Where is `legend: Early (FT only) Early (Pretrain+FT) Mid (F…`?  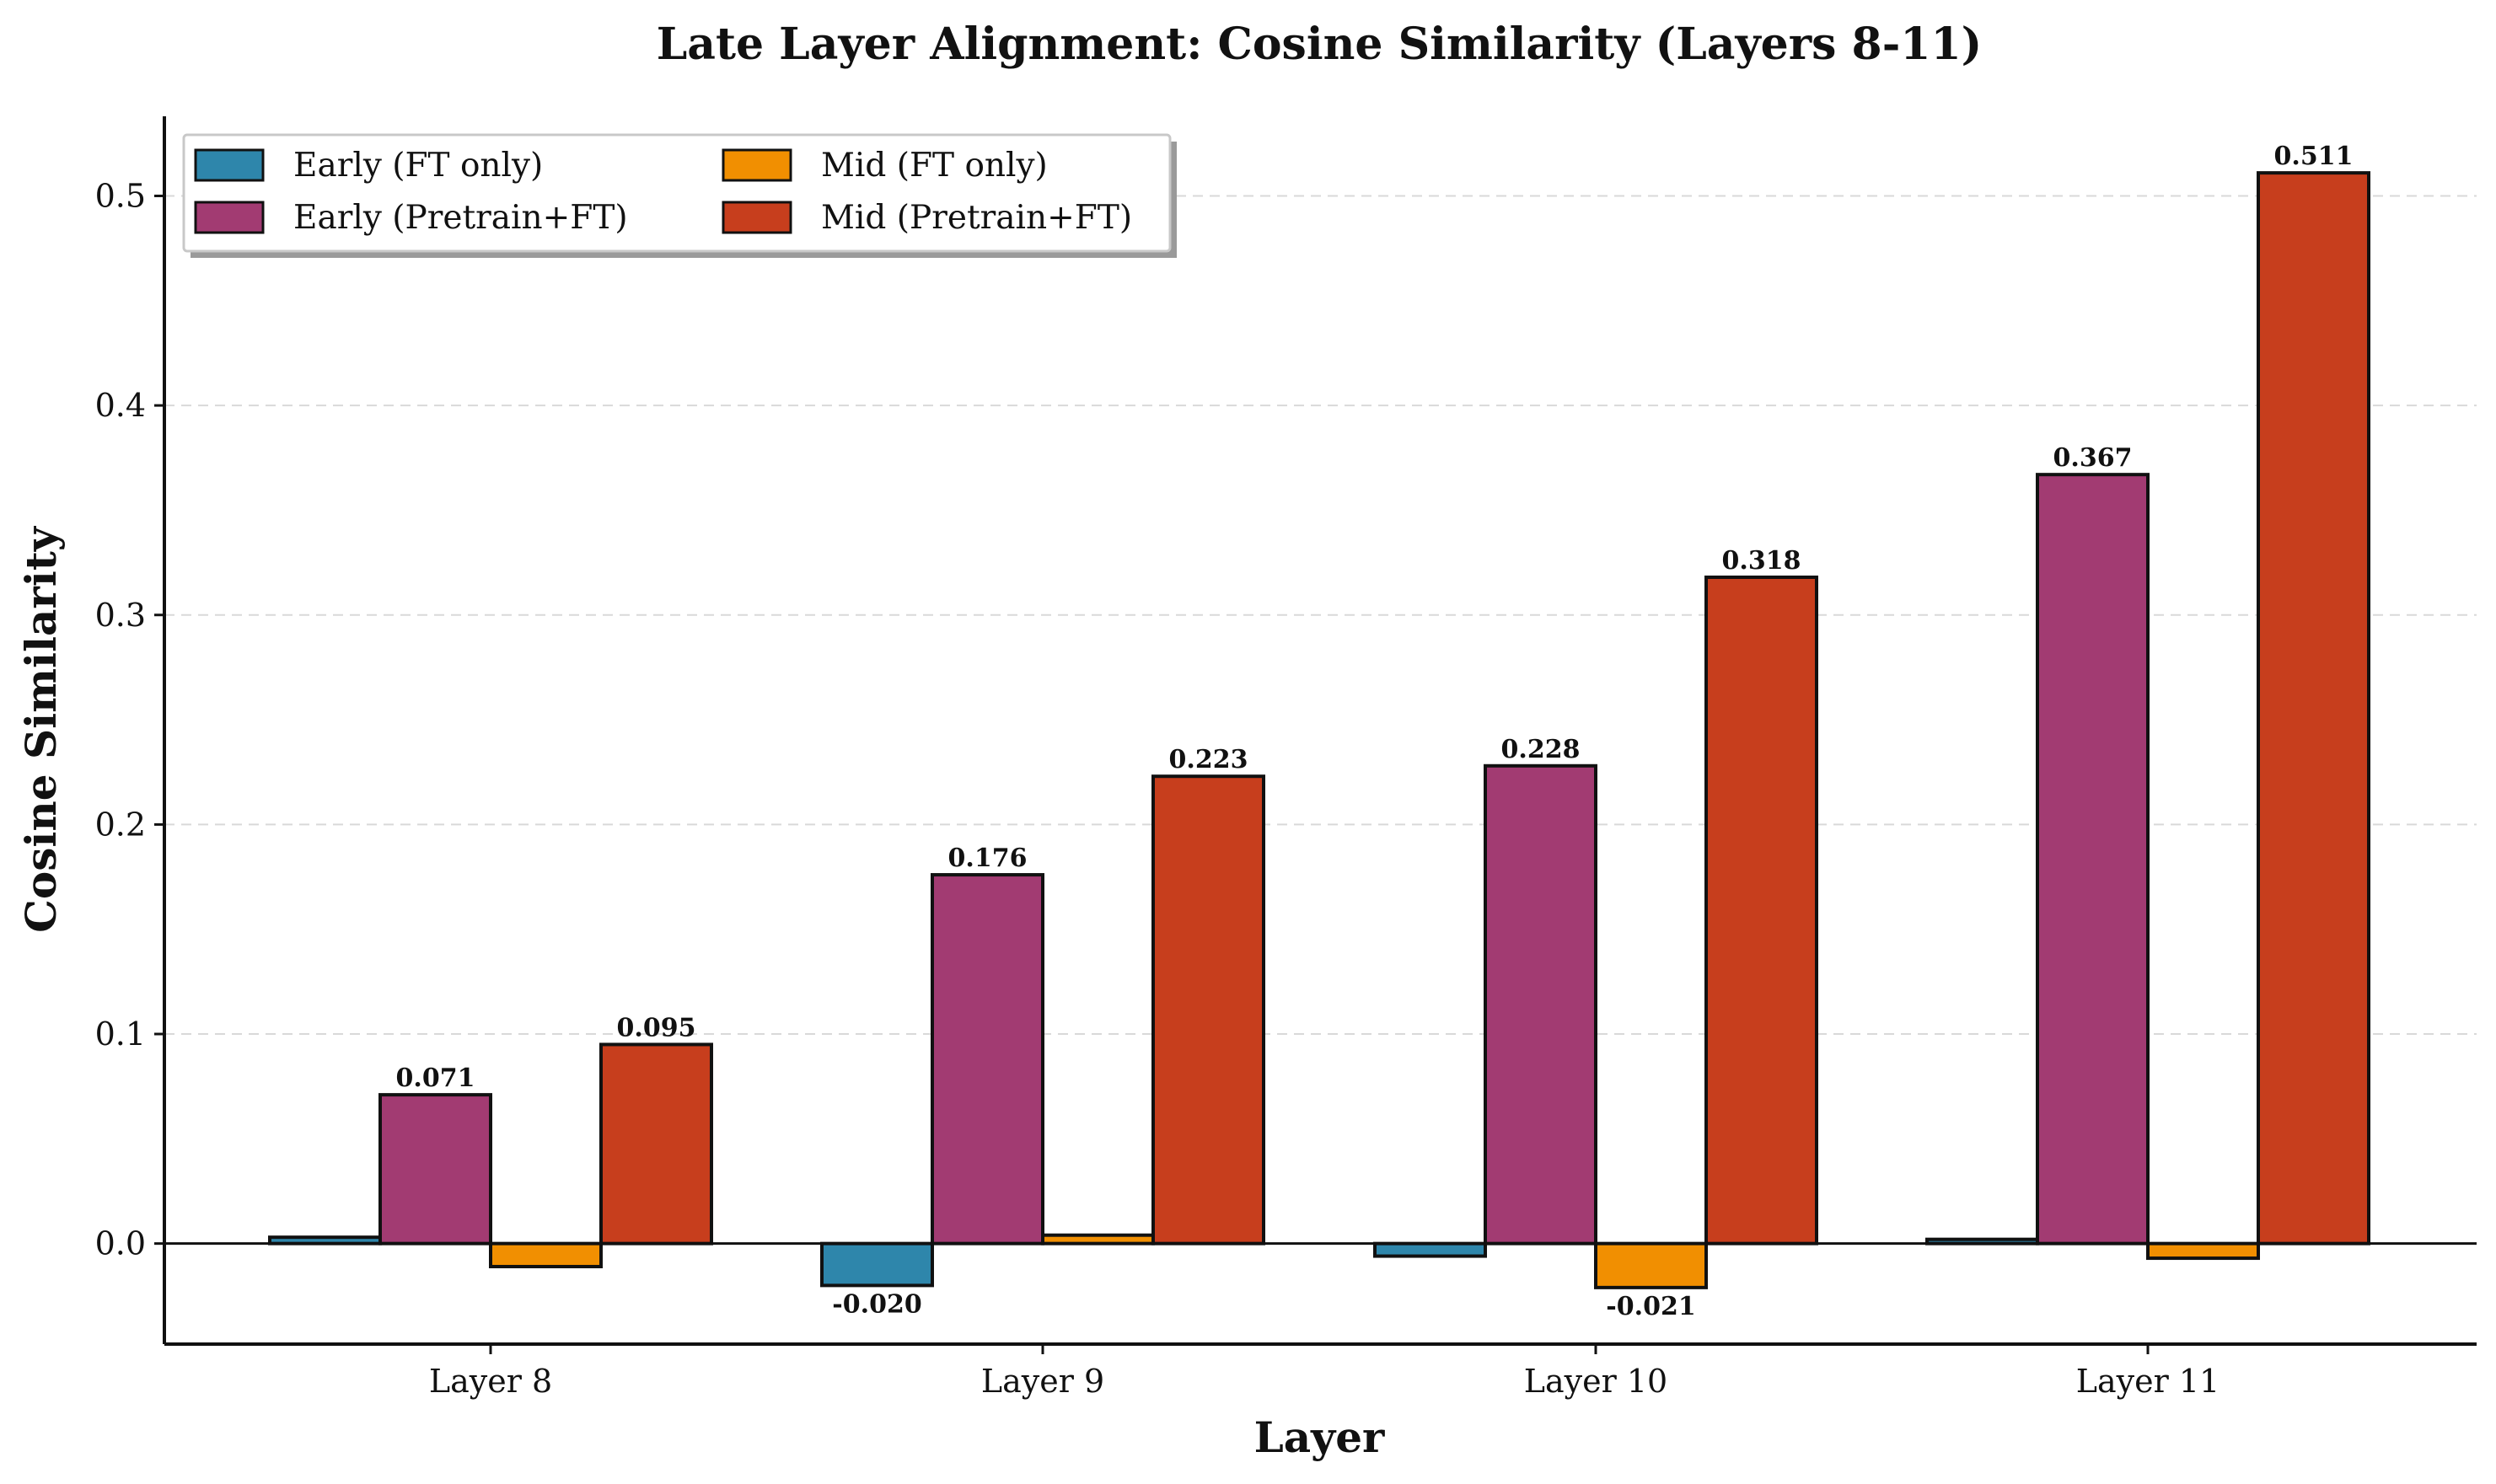
legend: Early (FT only) Early (Pretrain+FT) Mid (F… is located at coordinates (679, 195).